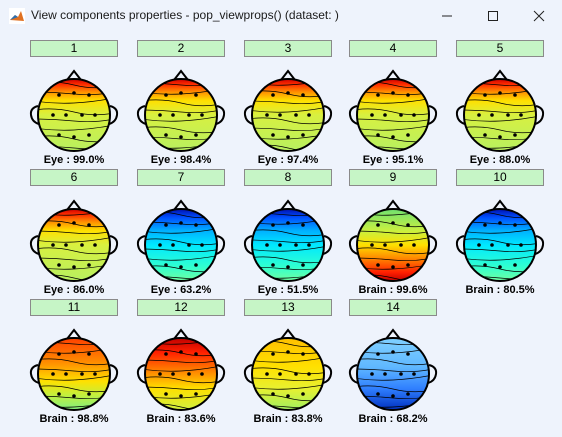 The height and width of the screenshot is (437, 562). What do you see at coordinates (500, 177) in the screenshot?
I see `component-button-10: 10` at bounding box center [500, 177].